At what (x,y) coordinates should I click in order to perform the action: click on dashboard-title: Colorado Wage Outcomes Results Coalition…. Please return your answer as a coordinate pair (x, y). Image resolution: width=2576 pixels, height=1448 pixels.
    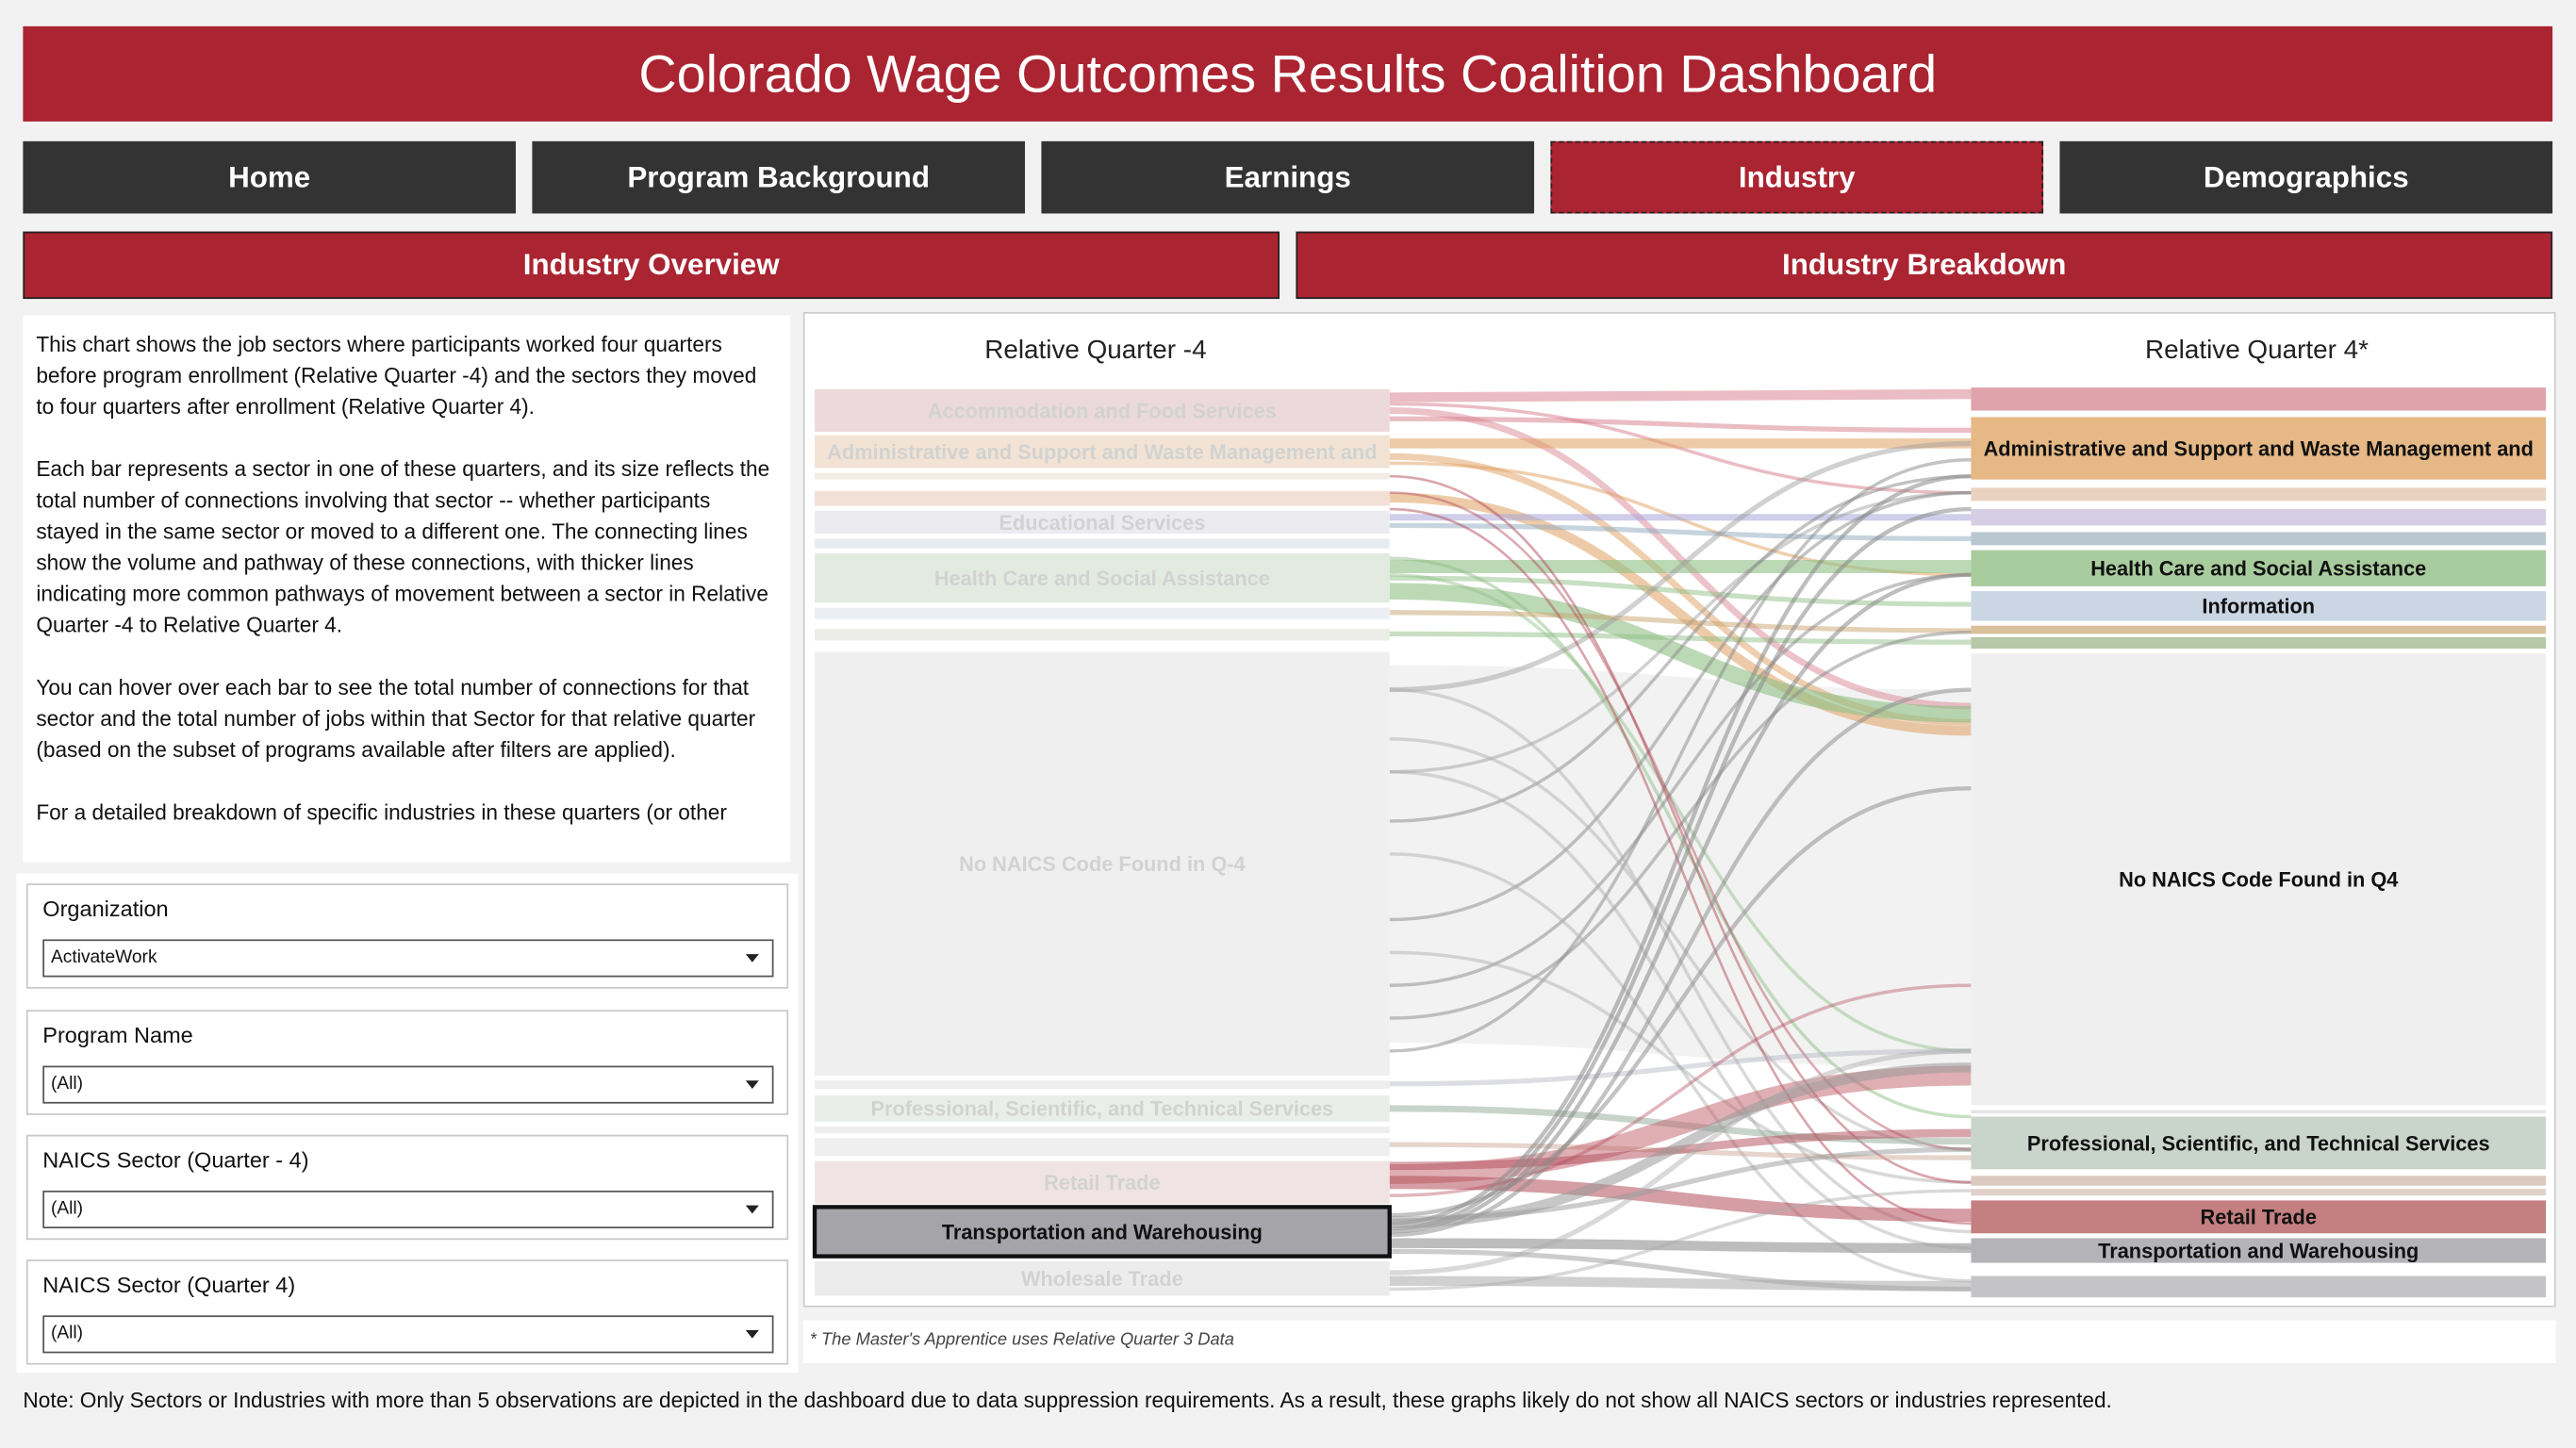
    Looking at the image, I should click on (1288, 73).